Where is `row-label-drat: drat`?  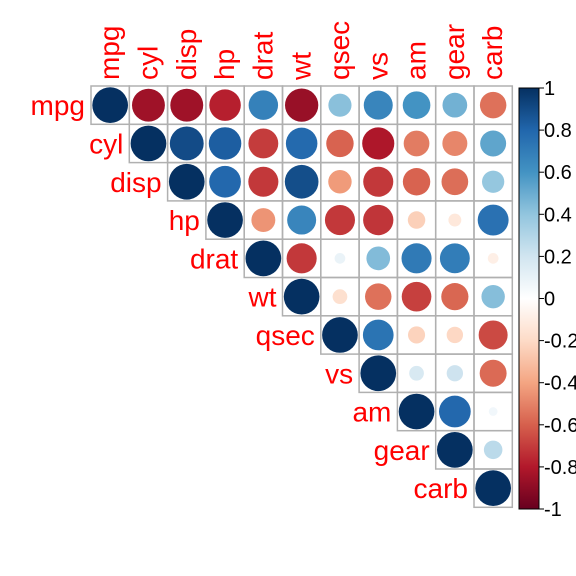
row-label-drat: drat is located at coordinates (214, 258).